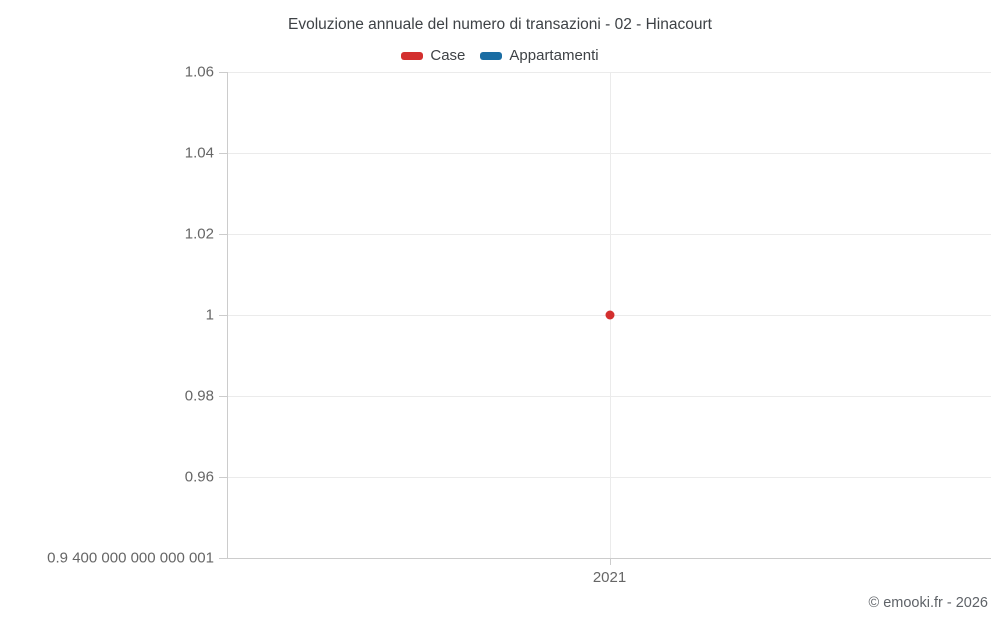  I want to click on y-axis-tick-label: 1.04, so click(199, 153).